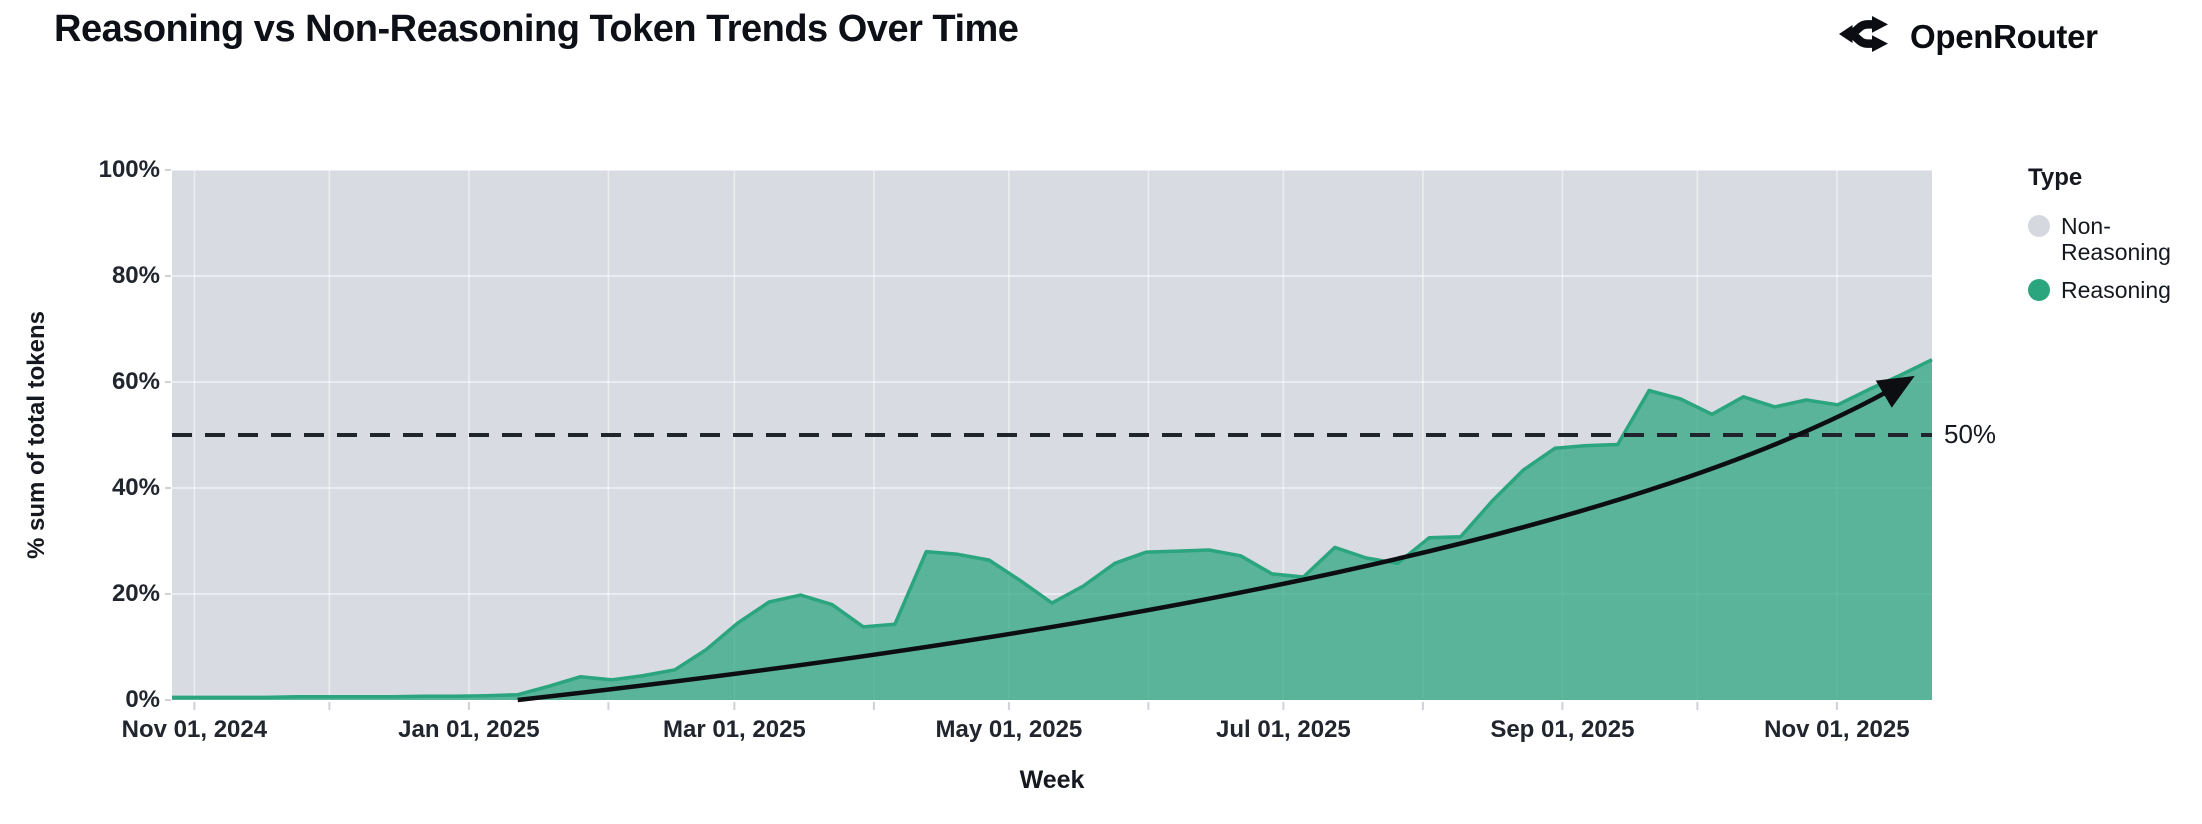  I want to click on x-tick-label: Sep 01, 2025, so click(1562, 729).